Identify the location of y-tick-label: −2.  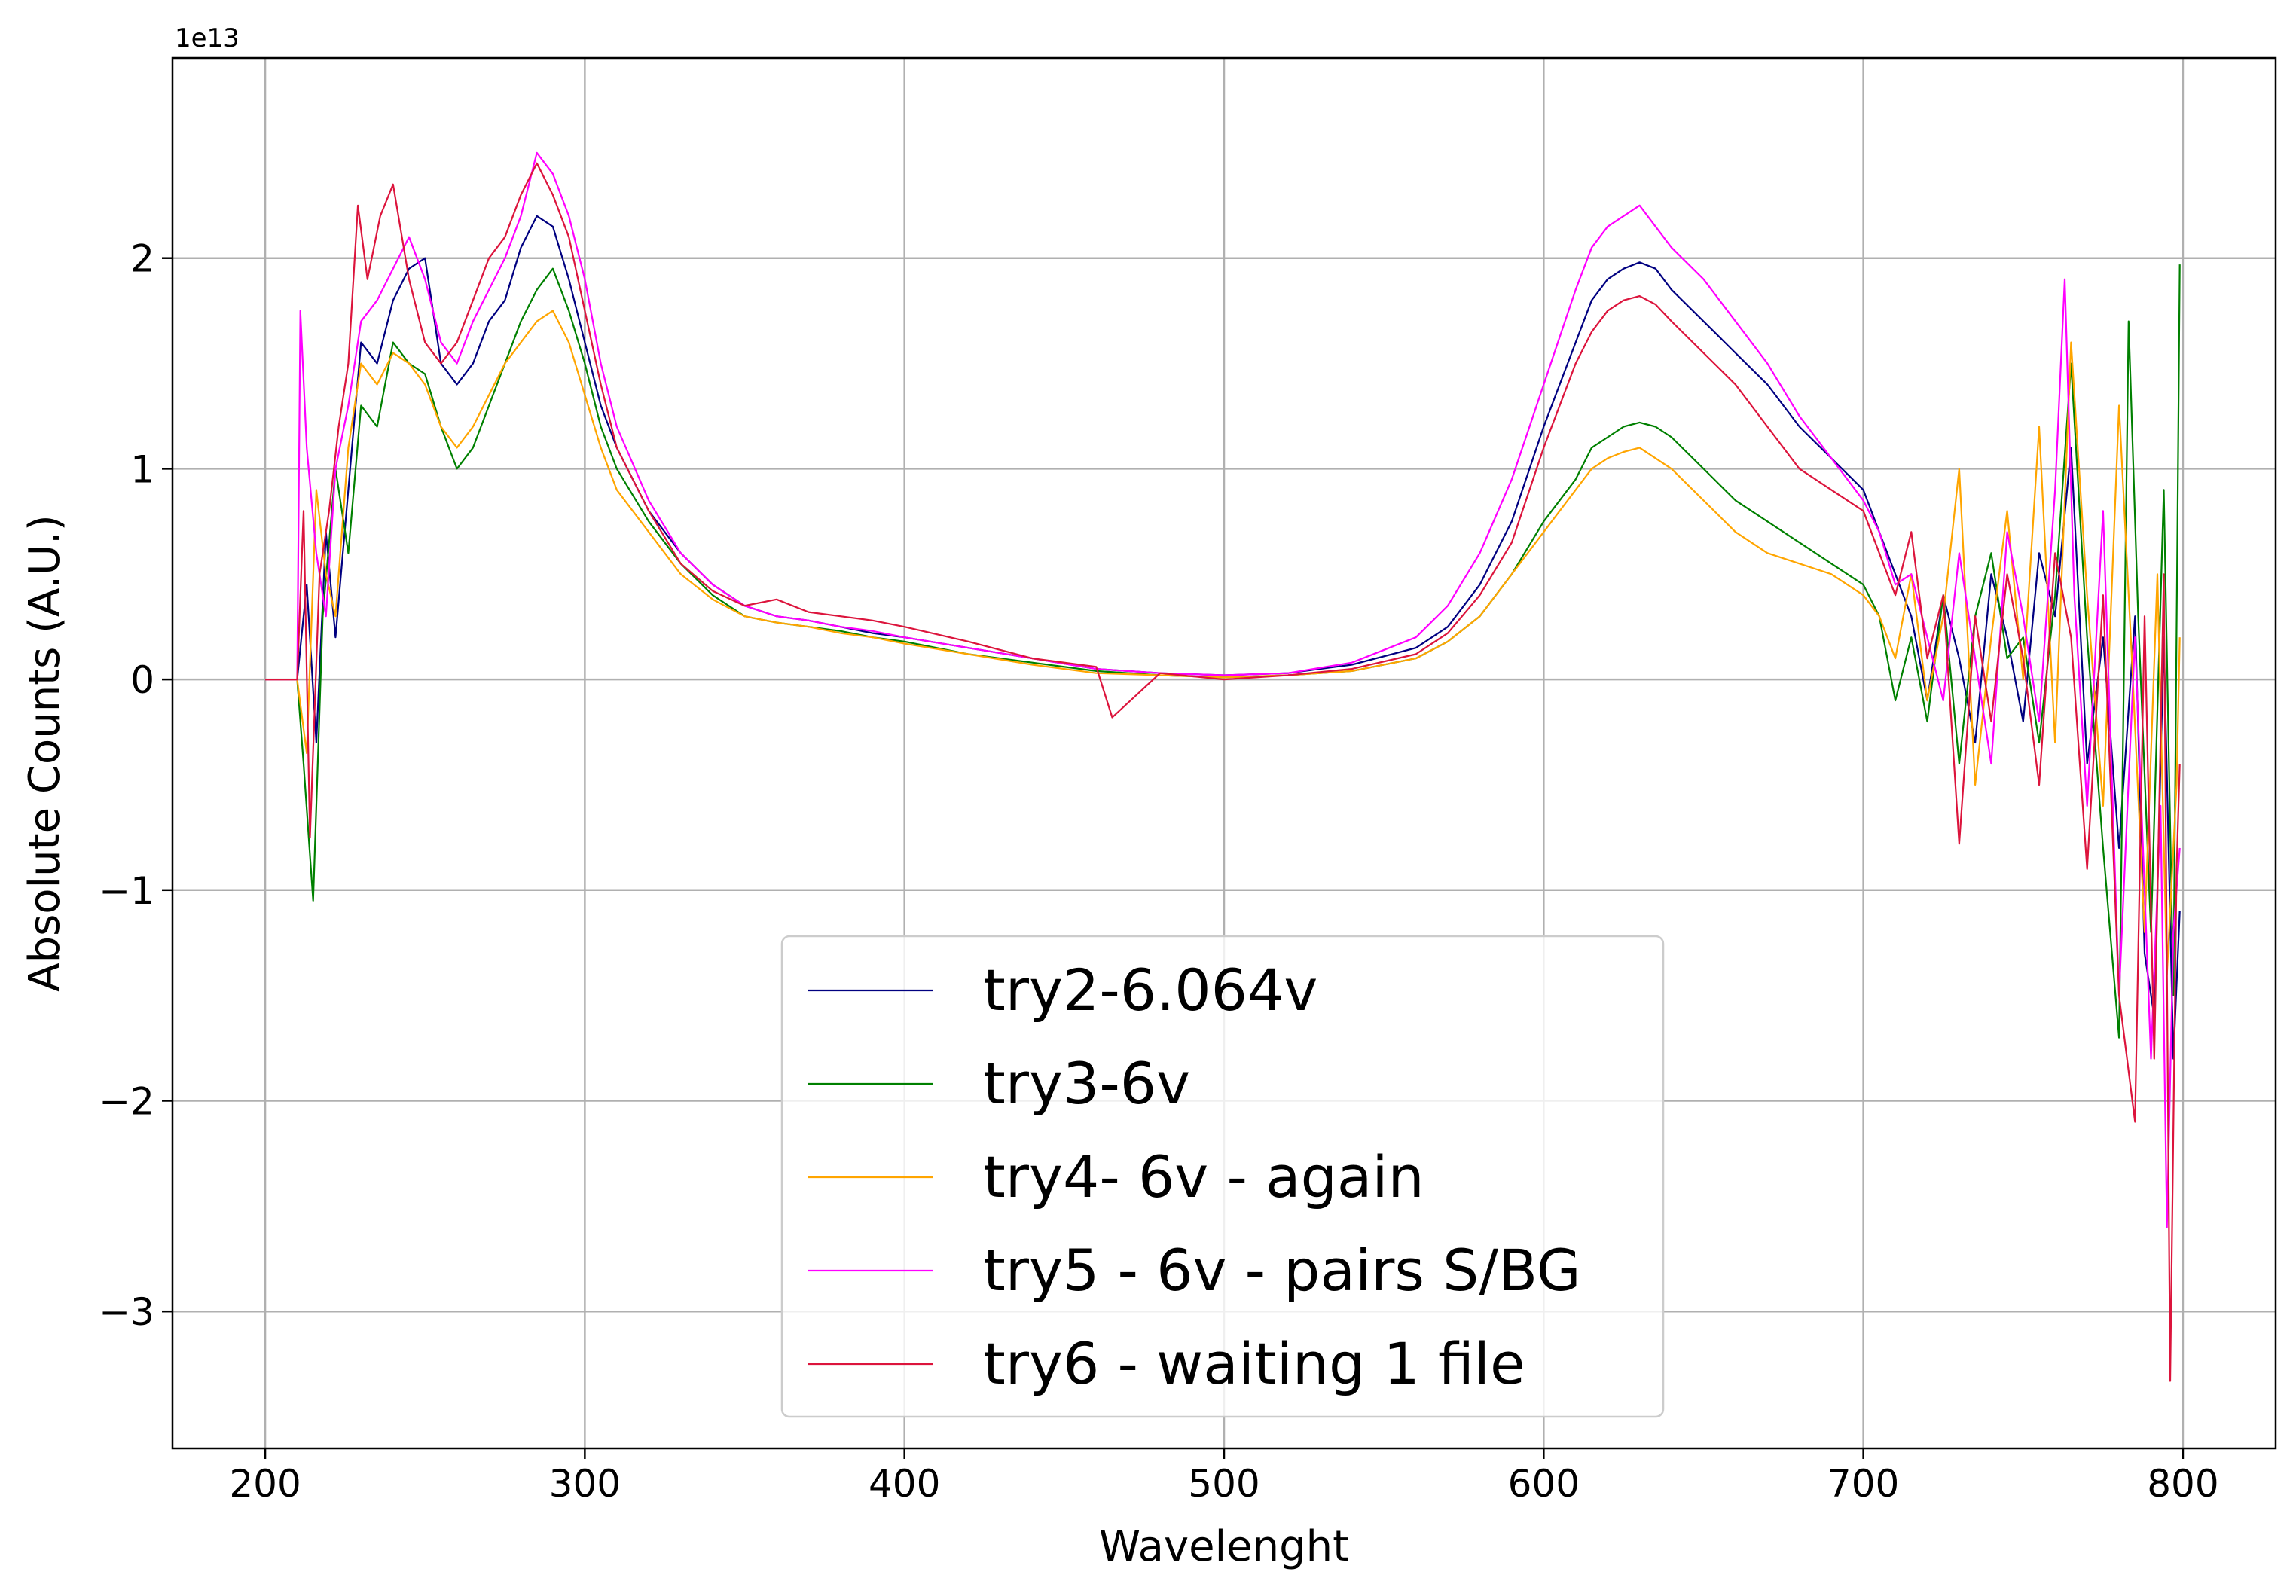
(126, 1102).